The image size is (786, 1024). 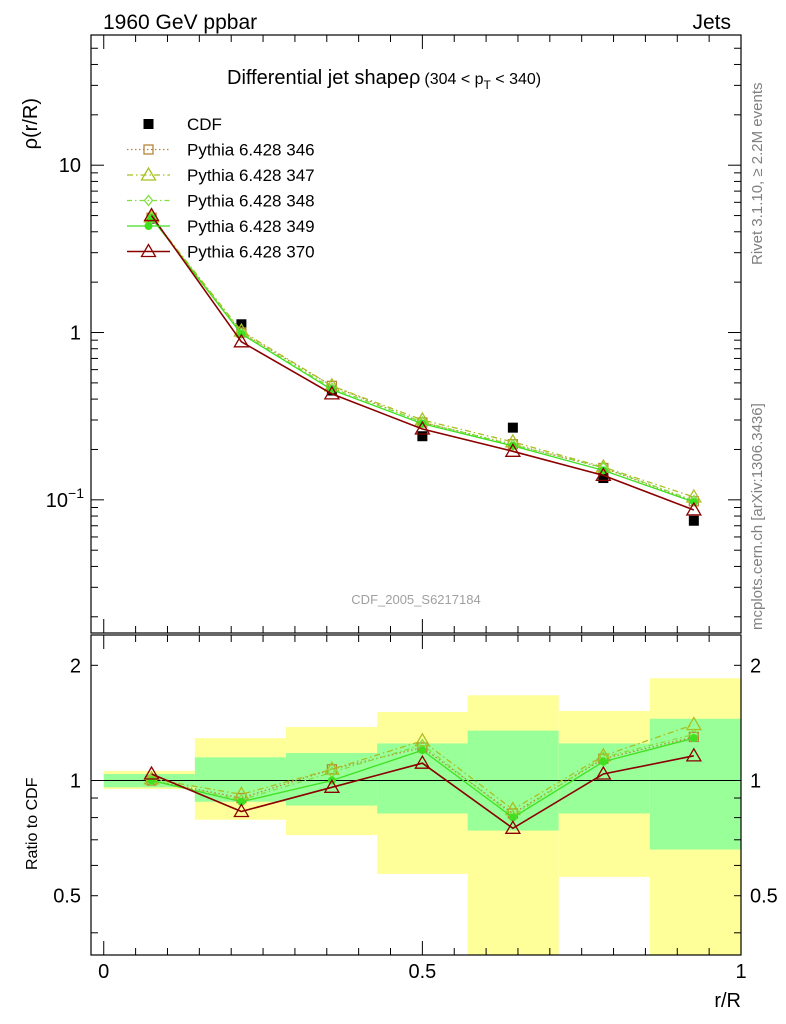 What do you see at coordinates (516, 79) in the screenshot?
I see `plot-title-range-post: < 340)` at bounding box center [516, 79].